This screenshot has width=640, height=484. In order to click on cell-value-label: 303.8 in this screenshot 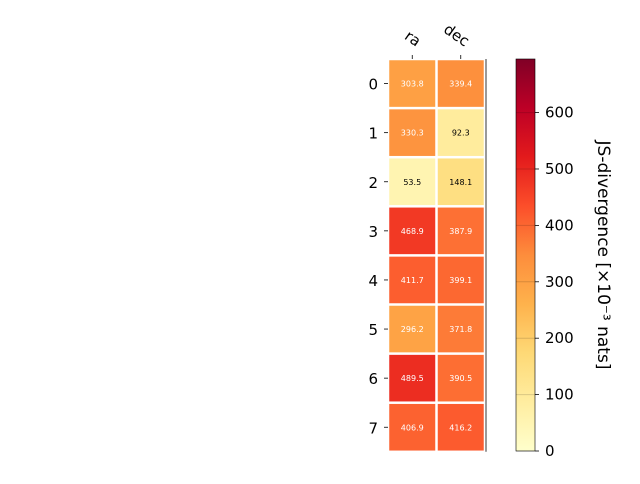, I will do `click(412, 84)`.